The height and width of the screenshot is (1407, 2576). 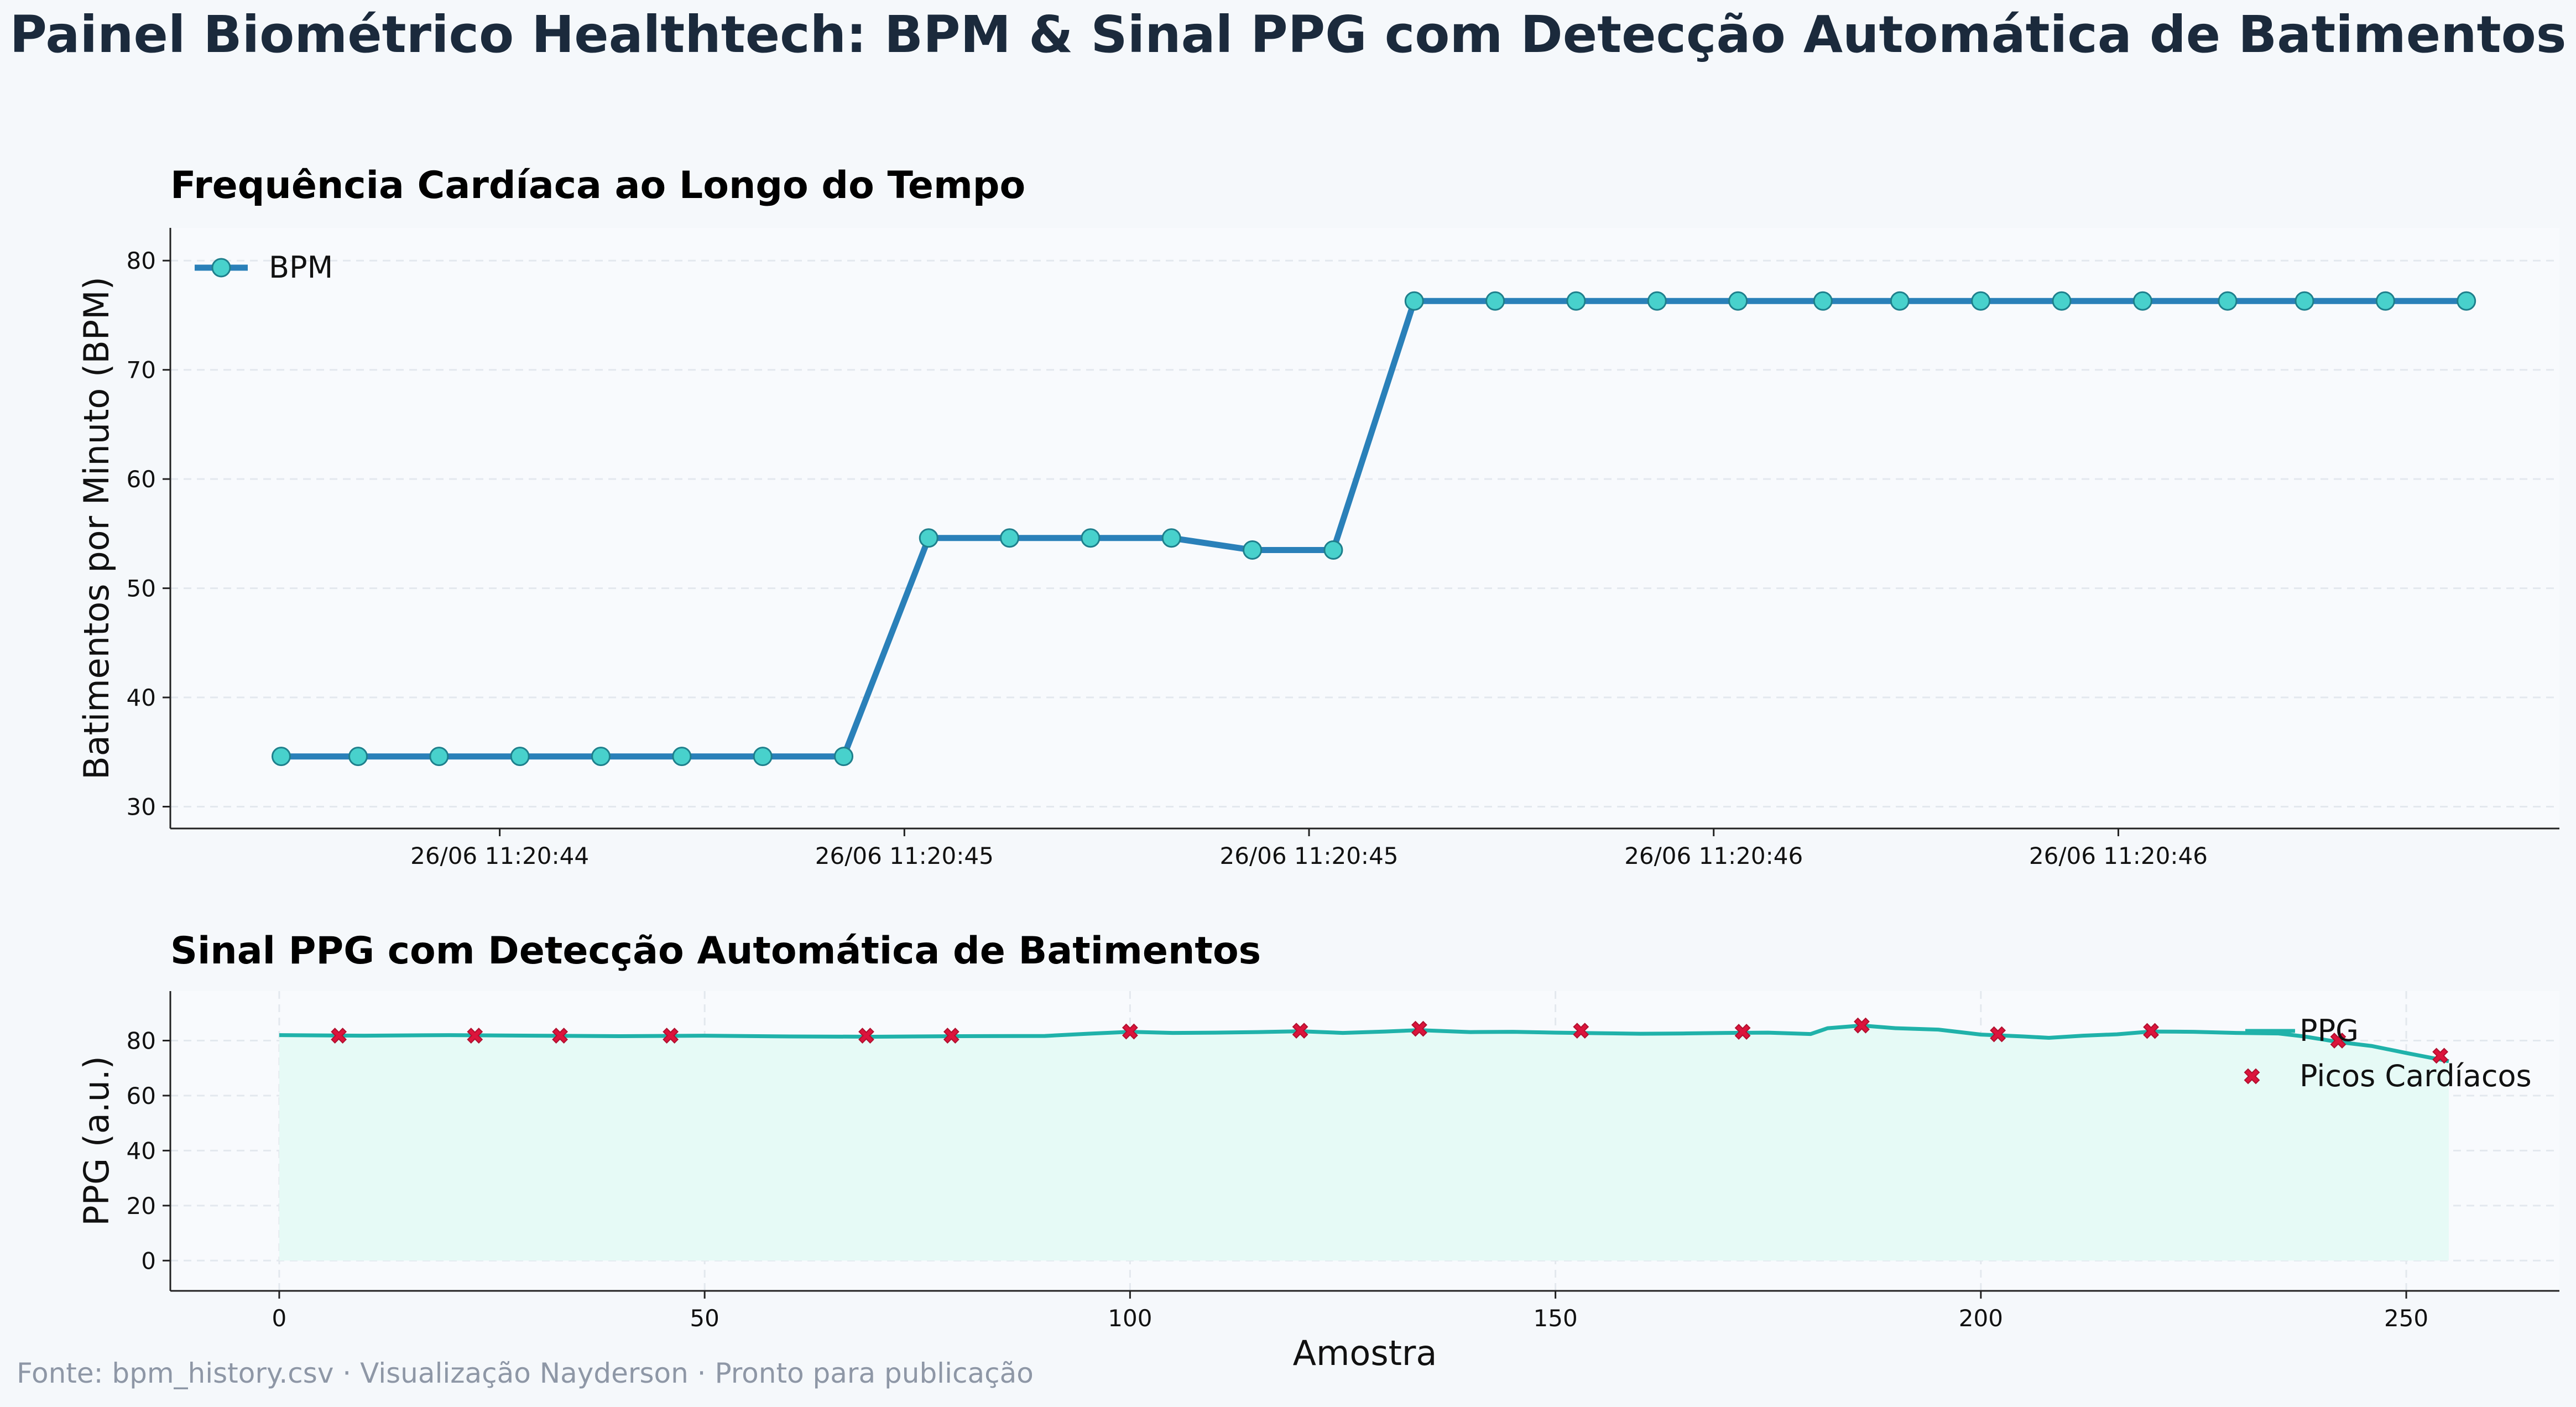 I want to click on ppg-legend: PPG Picos Cardíacos, so click(x=2388, y=1053).